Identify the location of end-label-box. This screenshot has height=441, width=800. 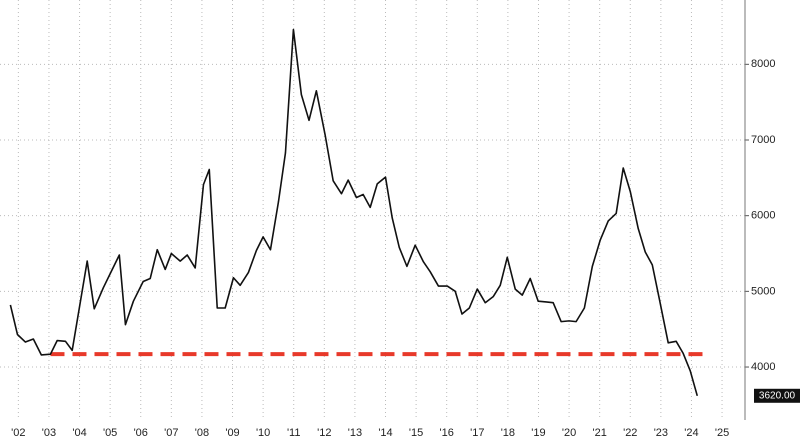
(777, 395).